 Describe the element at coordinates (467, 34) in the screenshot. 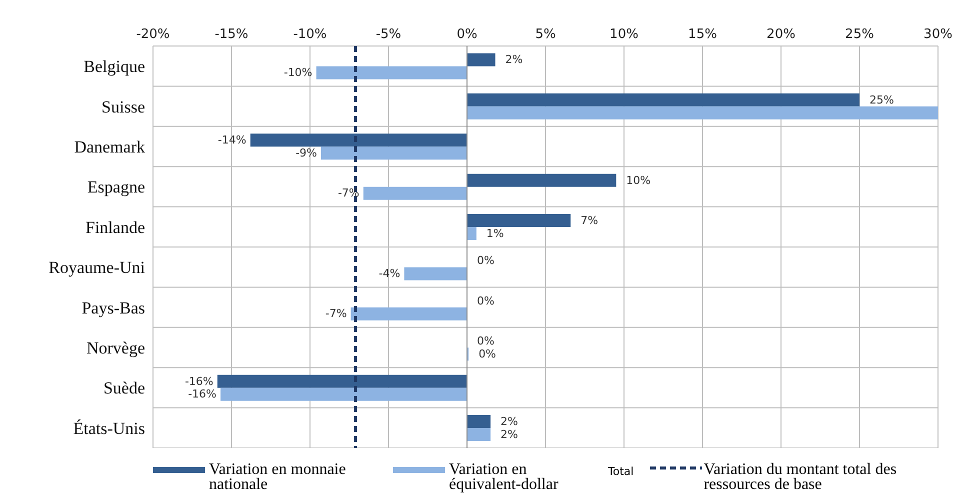

I see `x-tick-label: 0%` at that location.